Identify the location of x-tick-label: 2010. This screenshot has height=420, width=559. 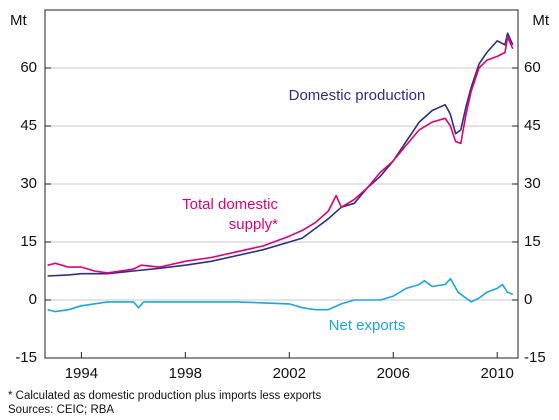
(497, 373).